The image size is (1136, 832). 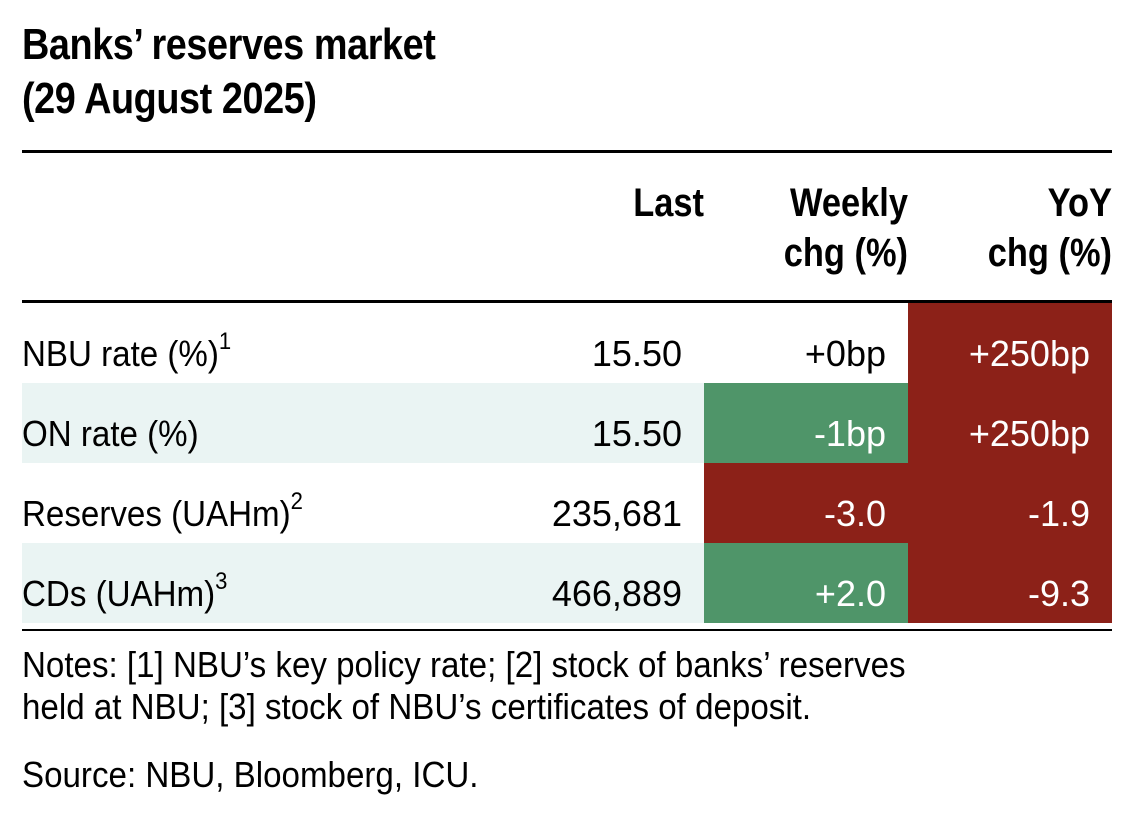 I want to click on table-row-cds: CDs (UAHm)3 466,889 +2.0 -9.3, so click(x=567, y=583).